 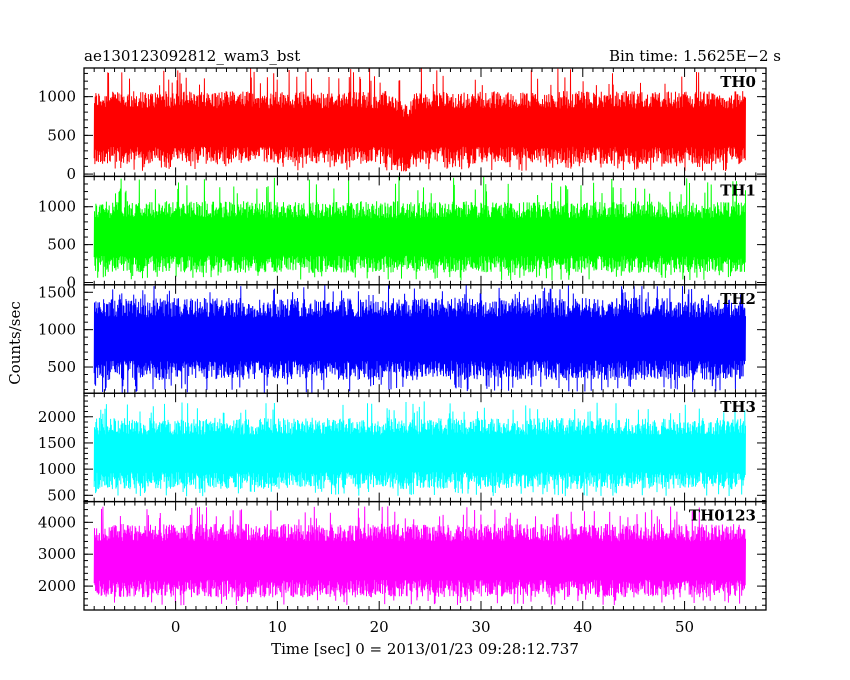 What do you see at coordinates (684, 627) in the screenshot?
I see `x-tick-label: 50` at bounding box center [684, 627].